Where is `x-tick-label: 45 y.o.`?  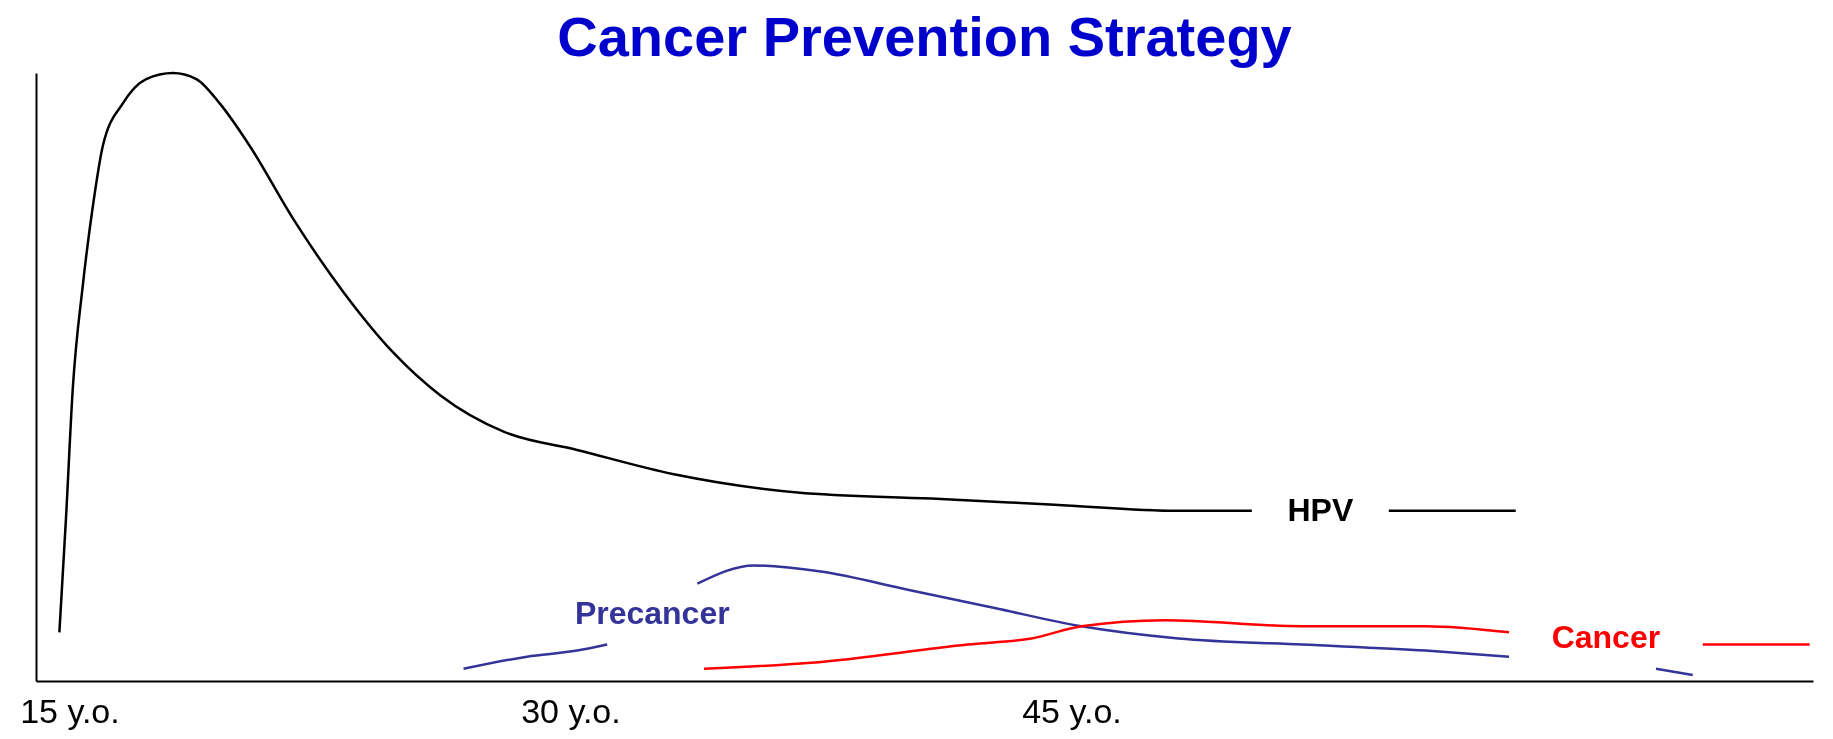
x-tick-label: 45 y.o. is located at coordinates (1072, 710).